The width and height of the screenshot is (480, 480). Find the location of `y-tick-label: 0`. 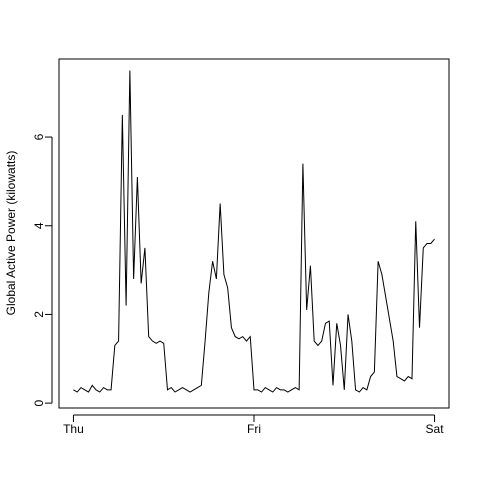

y-tick-label: 0 is located at coordinates (39, 402).